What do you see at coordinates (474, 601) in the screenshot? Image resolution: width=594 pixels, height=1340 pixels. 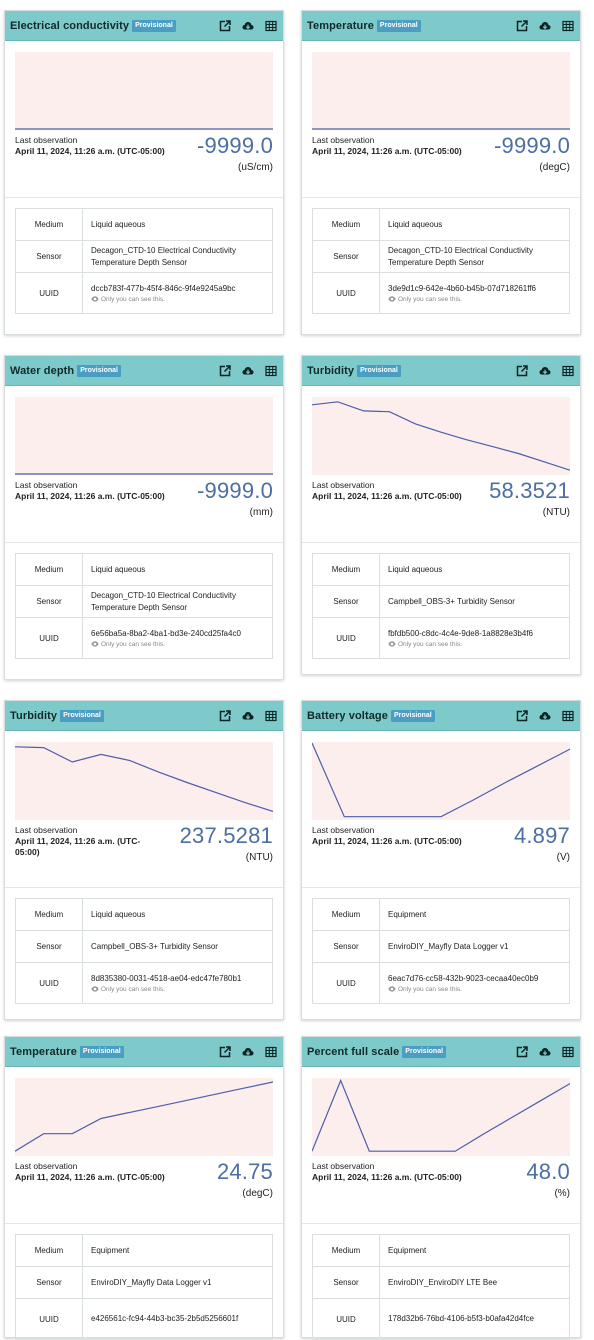 I see `sensor-value: Campbell_OBS-3+ Turbidity Sensor` at bounding box center [474, 601].